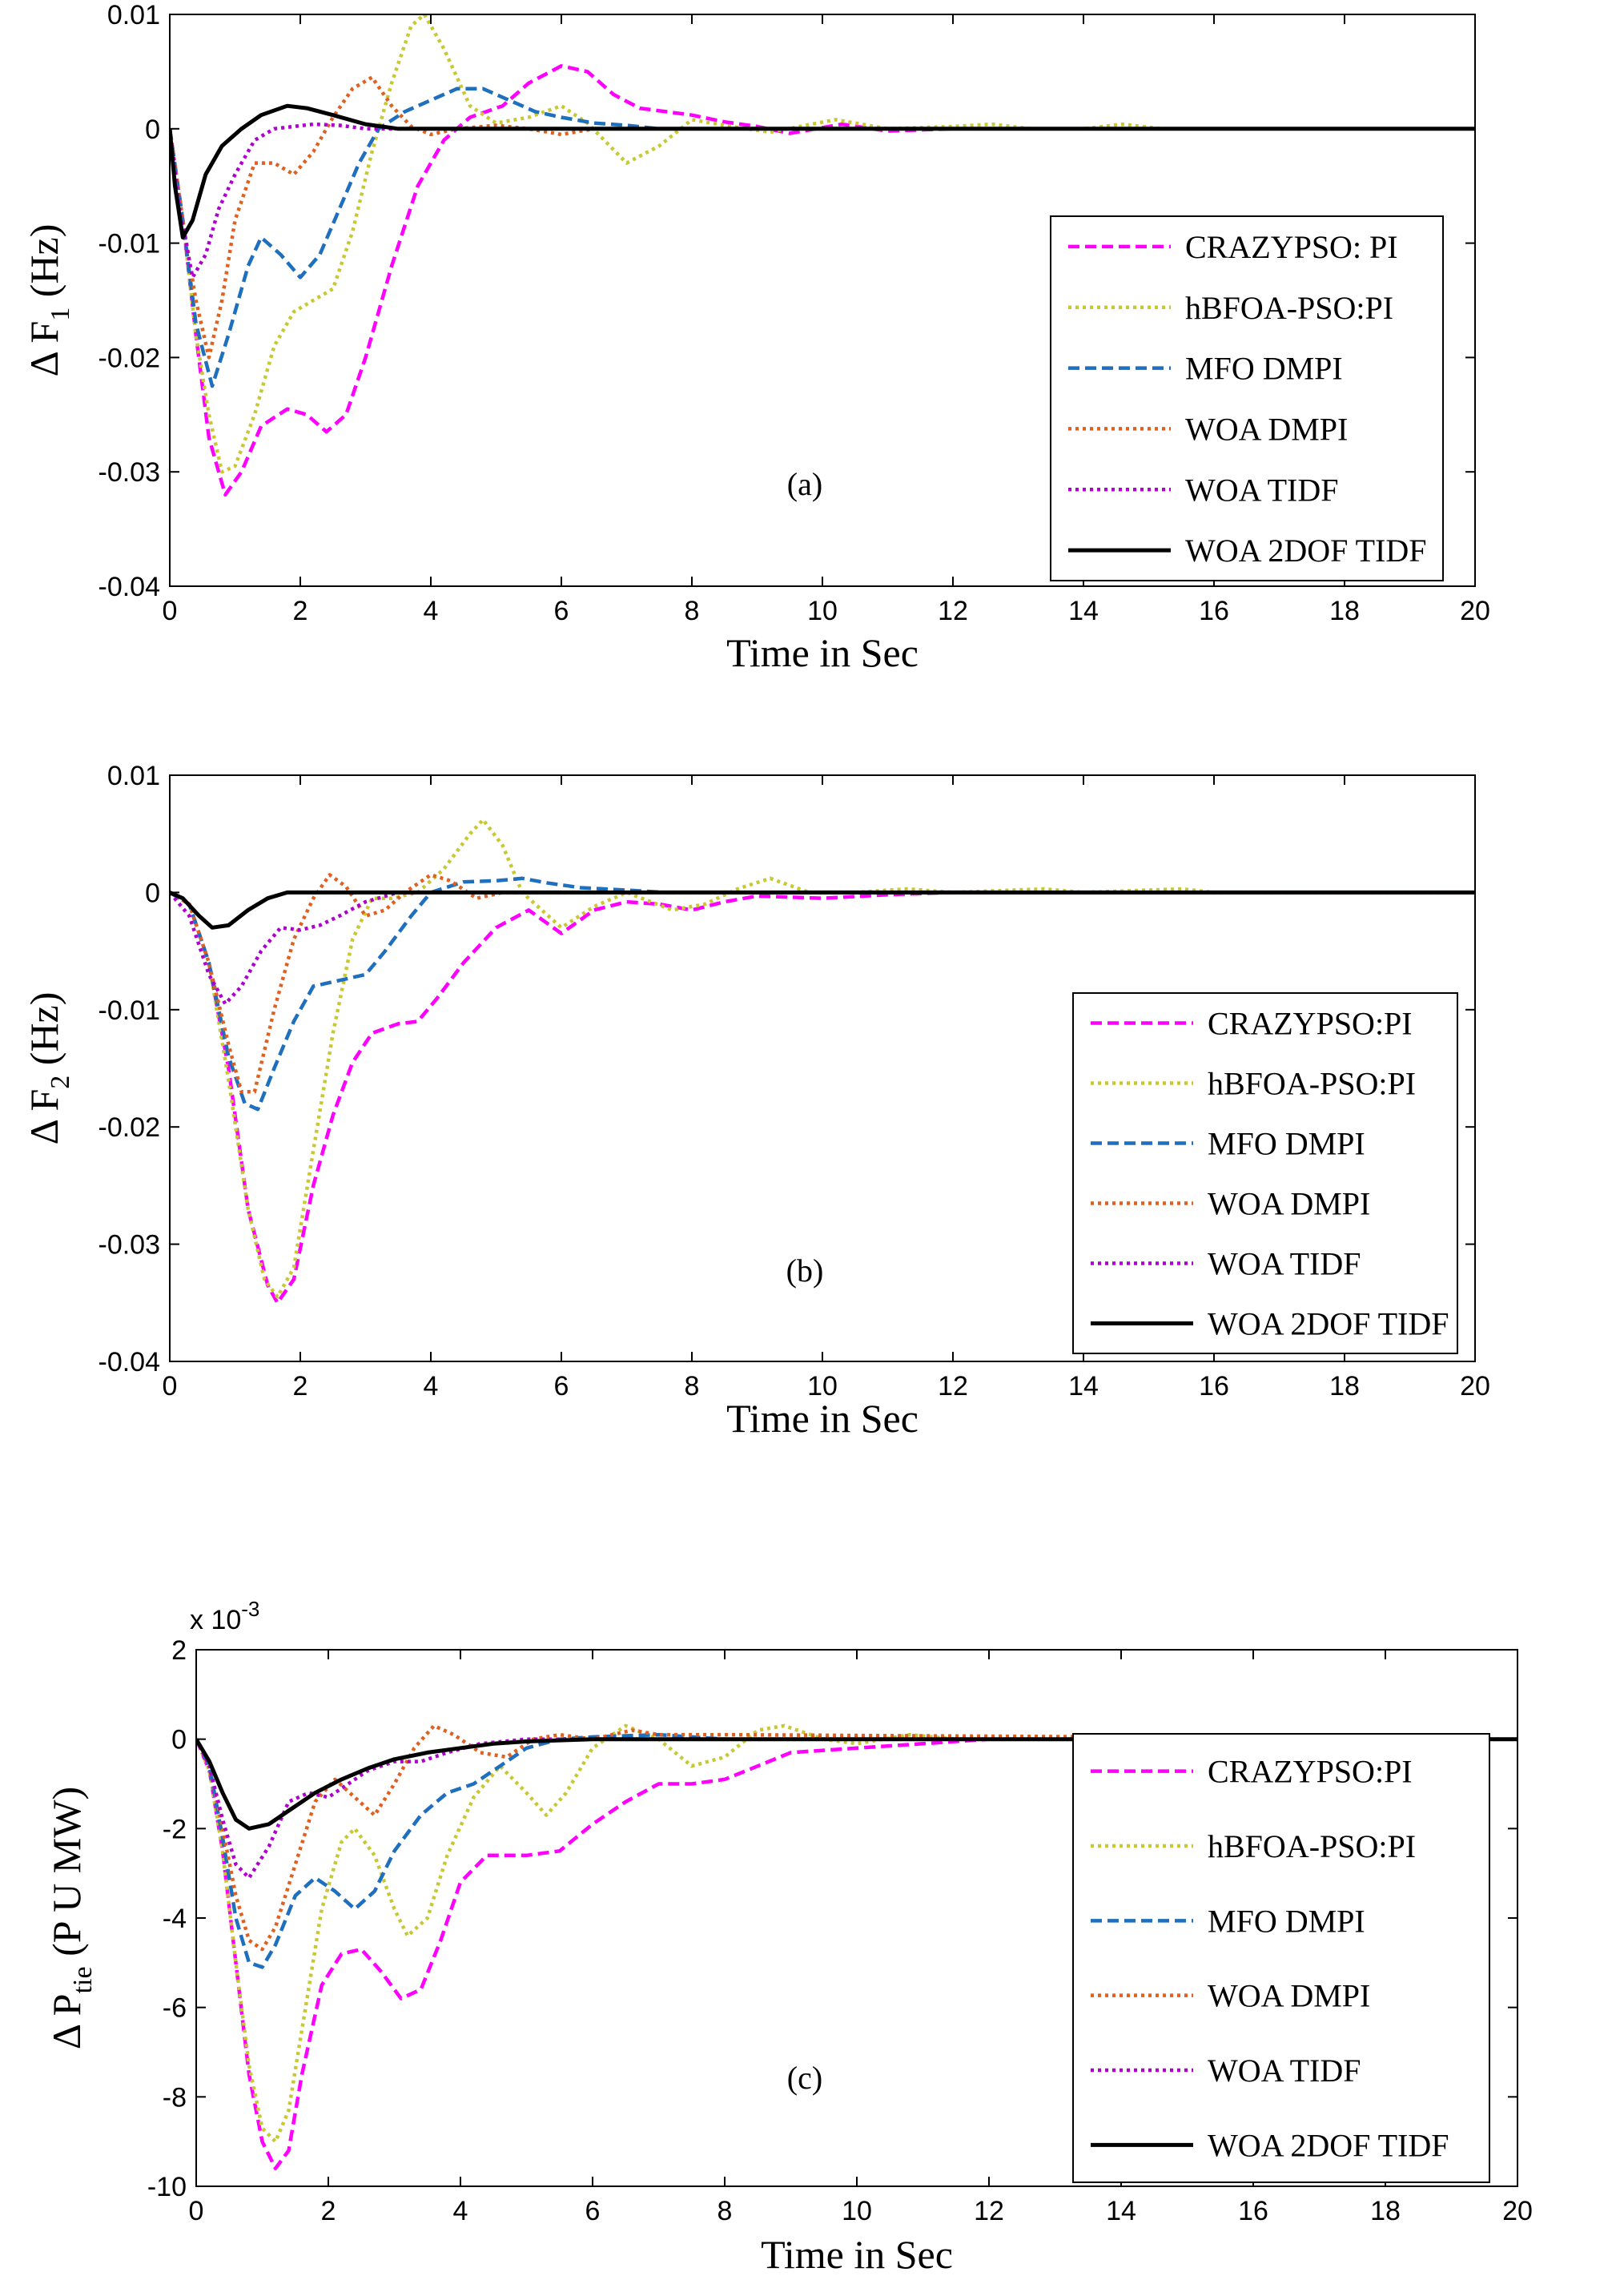 This screenshot has height=2284, width=1624. What do you see at coordinates (167, 2187) in the screenshot?
I see `y-tick-label: -10` at bounding box center [167, 2187].